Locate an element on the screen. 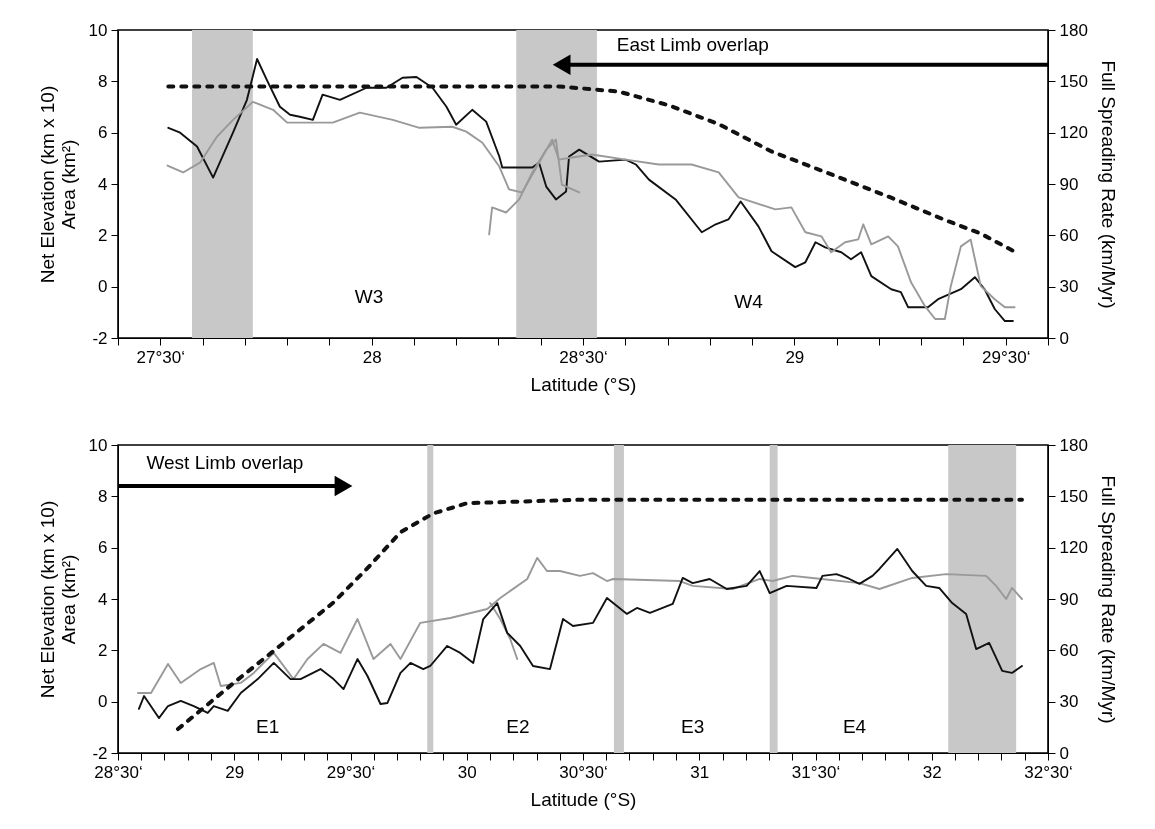 Image resolution: width=1155 pixels, height=829 pixels. x-tick-label: 28 is located at coordinates (372, 357).